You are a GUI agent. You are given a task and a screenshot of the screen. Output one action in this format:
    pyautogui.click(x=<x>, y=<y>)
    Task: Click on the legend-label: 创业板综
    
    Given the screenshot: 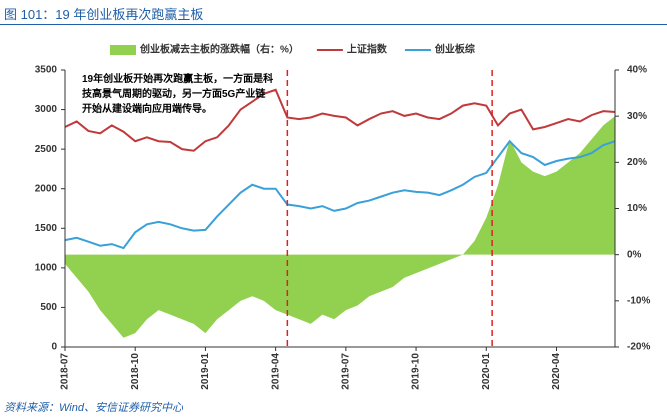 What is the action you would take?
    pyautogui.click(x=454, y=49)
    